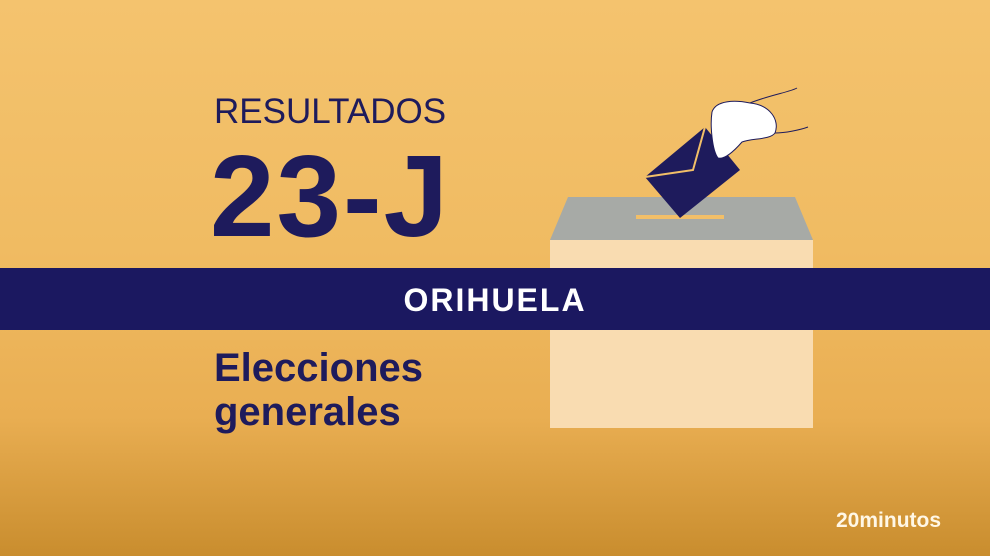 The image size is (990, 556). Describe the element at coordinates (759, 123) in the screenshot. I see `hand-icon` at that location.